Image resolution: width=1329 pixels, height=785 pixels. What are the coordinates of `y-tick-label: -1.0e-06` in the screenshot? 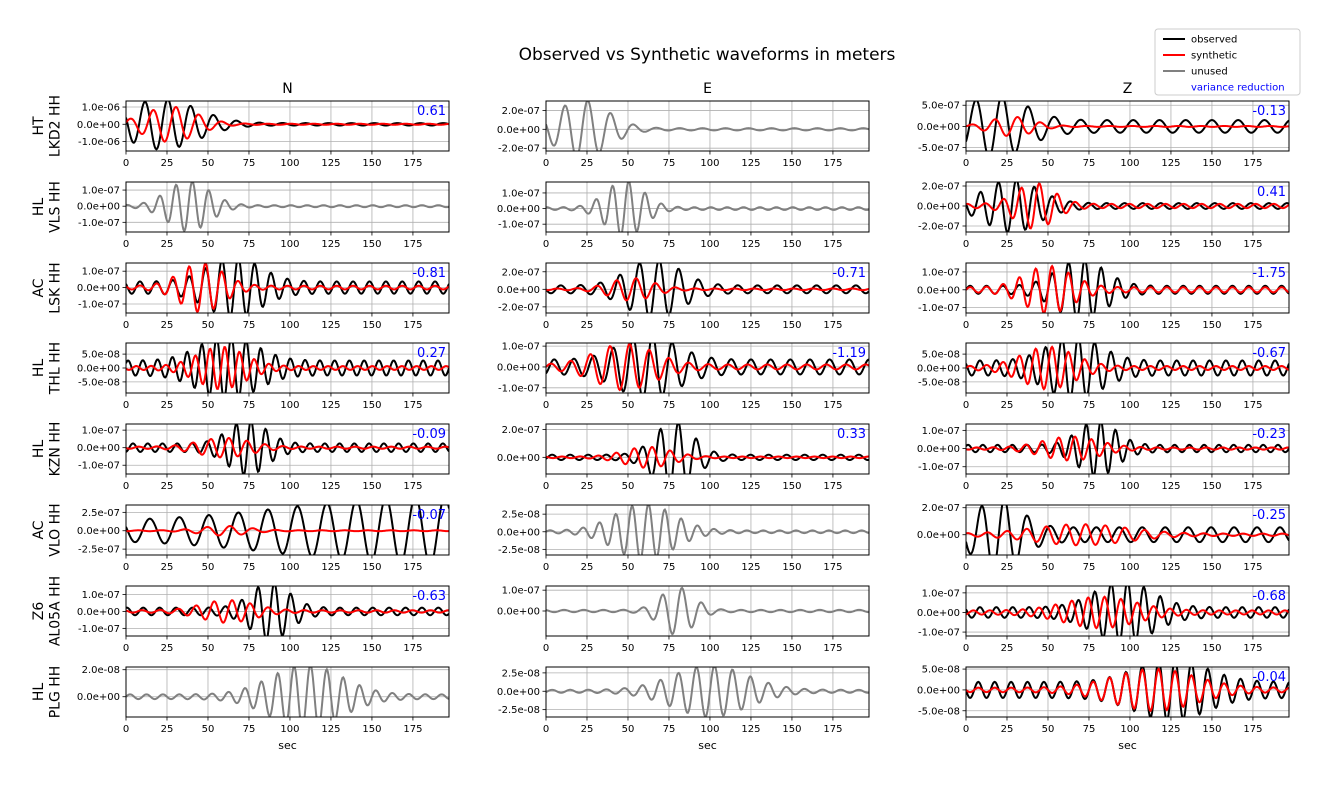 It's located at (99, 142).